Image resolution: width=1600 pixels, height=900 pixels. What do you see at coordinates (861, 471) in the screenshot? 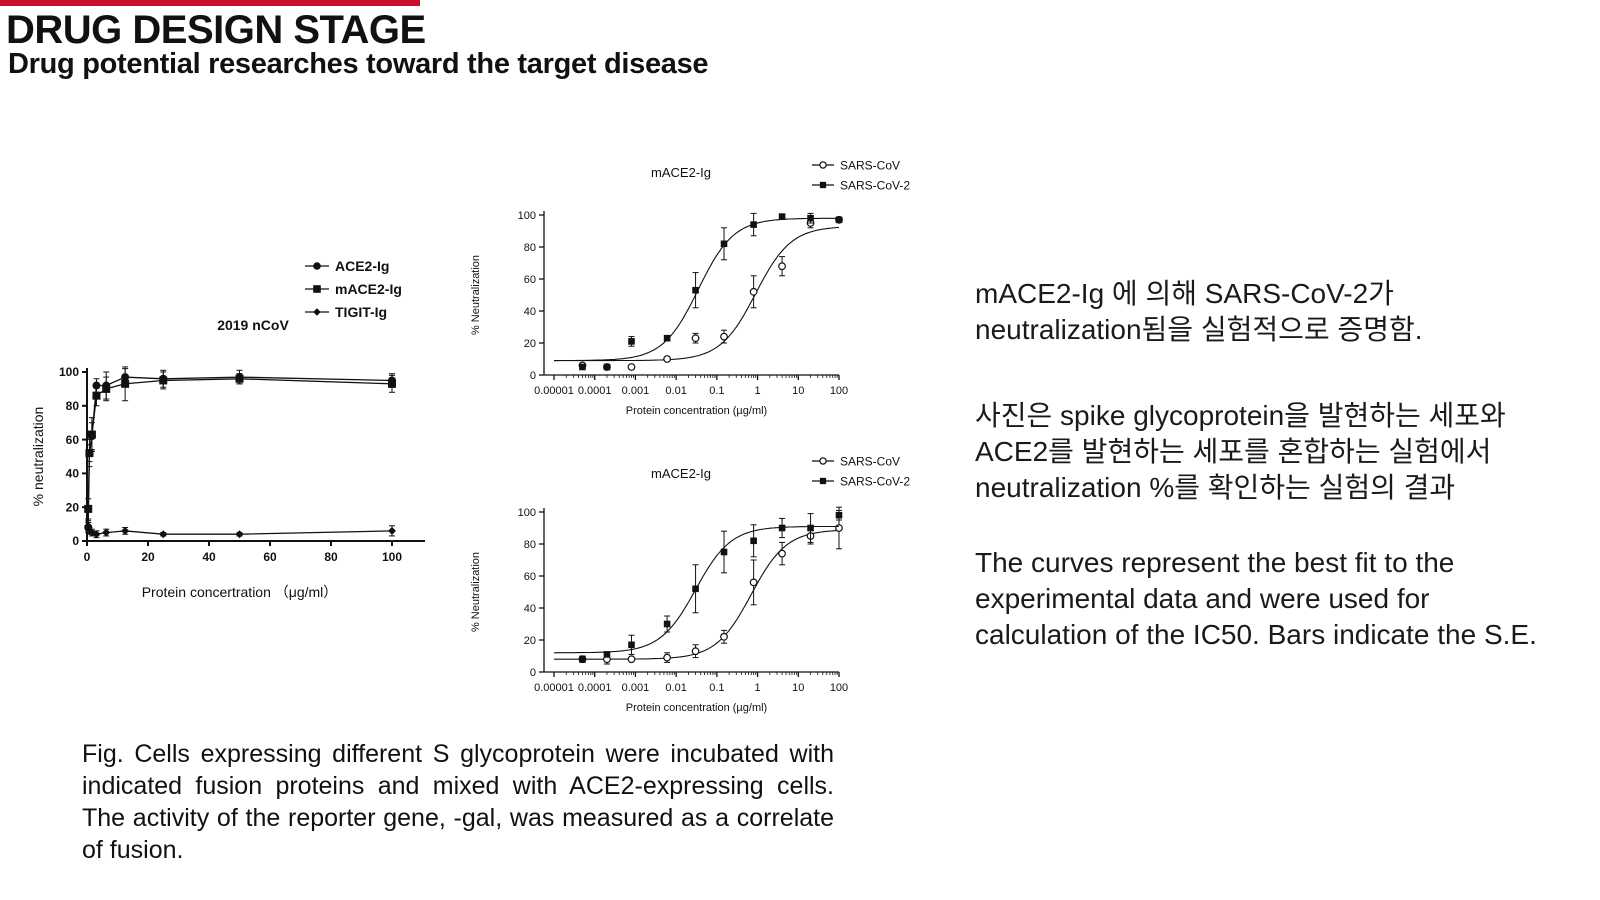
I see `legend: SARS-CoV SARS-CoV-2` at bounding box center [861, 471].